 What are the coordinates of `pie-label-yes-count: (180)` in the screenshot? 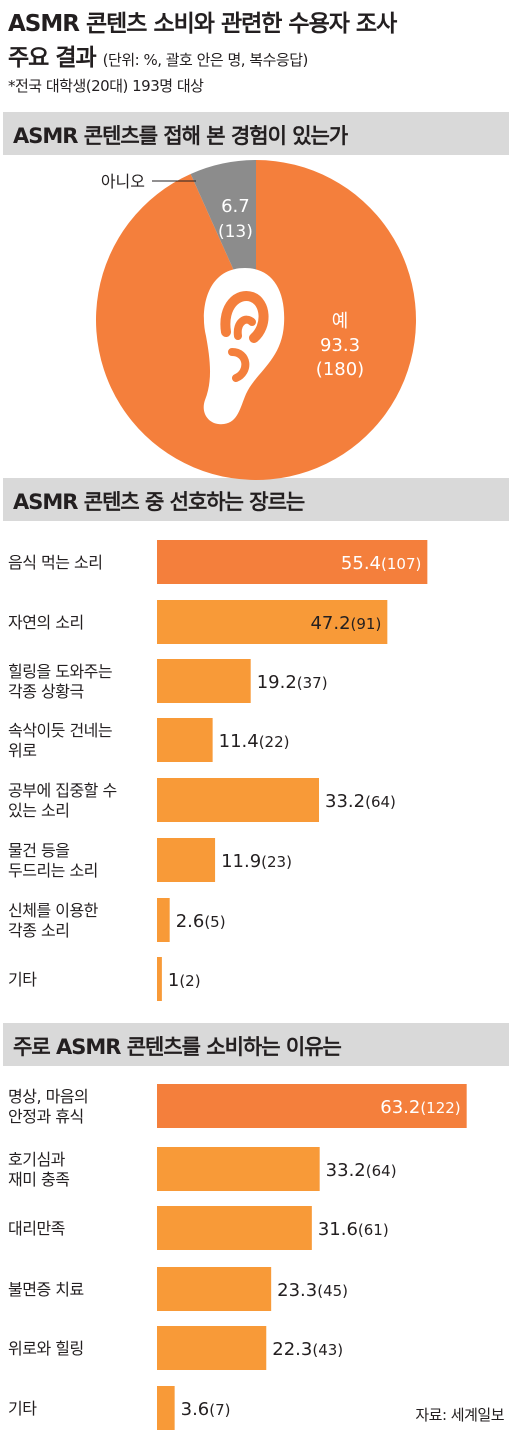 It's located at (340, 369).